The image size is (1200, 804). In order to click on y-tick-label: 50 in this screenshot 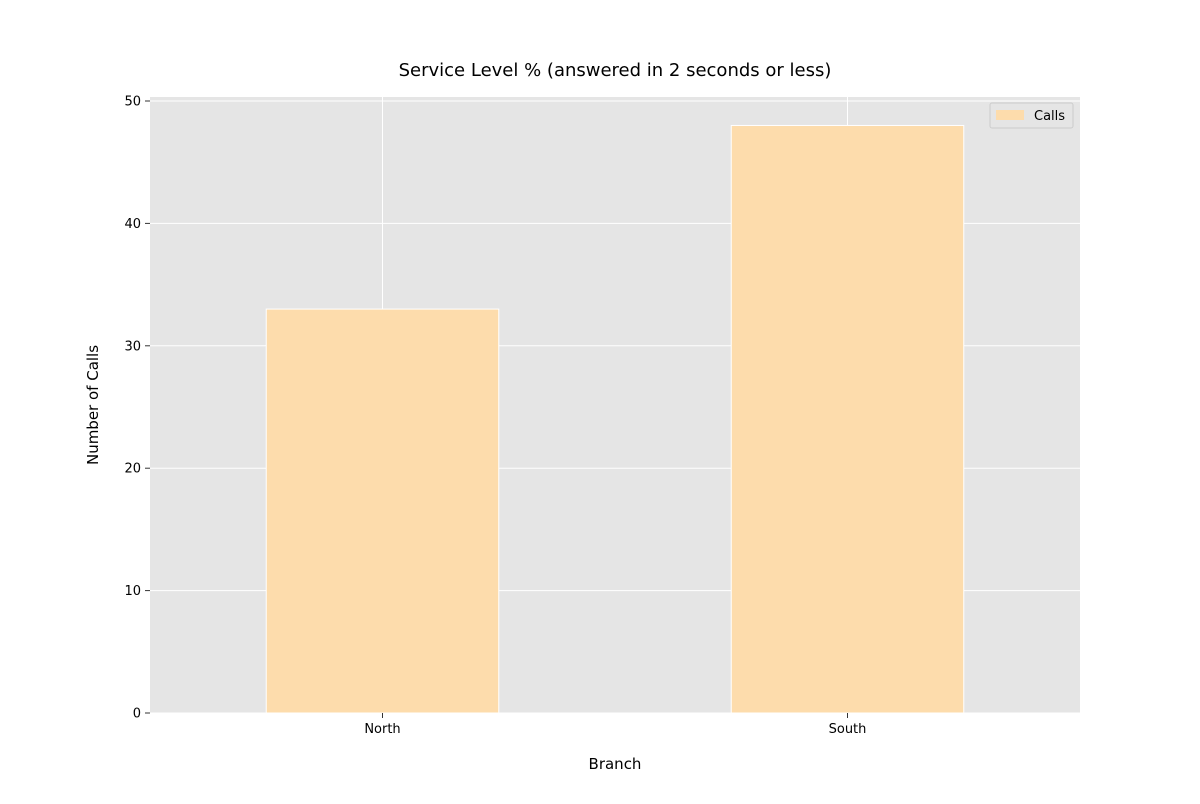, I will do `click(132, 102)`.